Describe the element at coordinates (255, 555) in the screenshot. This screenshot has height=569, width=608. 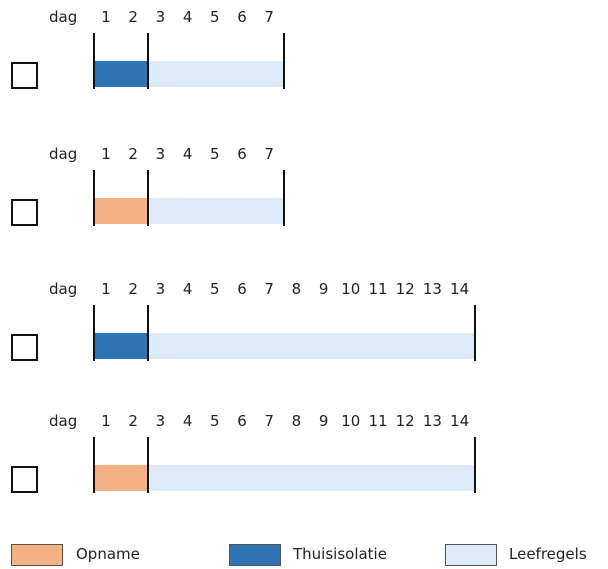
I see `legend-swatch-thuisisolatie` at that location.